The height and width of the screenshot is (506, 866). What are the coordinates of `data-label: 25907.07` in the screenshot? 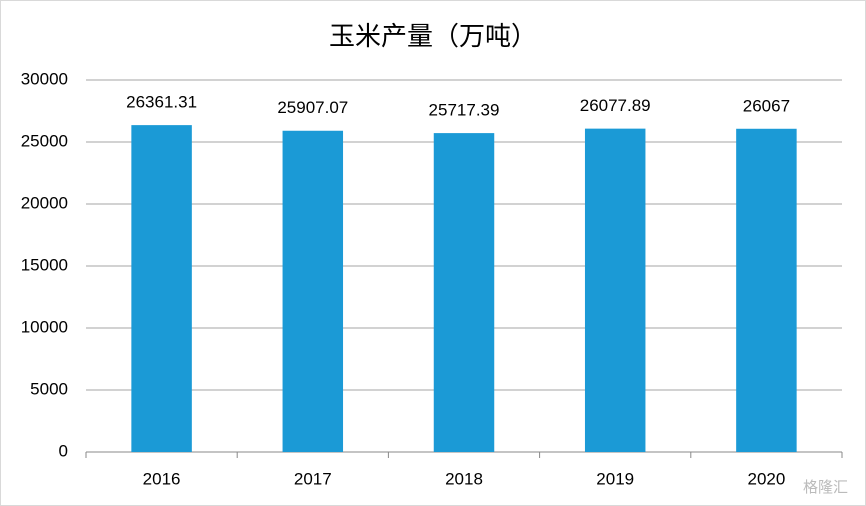 It's located at (312, 107).